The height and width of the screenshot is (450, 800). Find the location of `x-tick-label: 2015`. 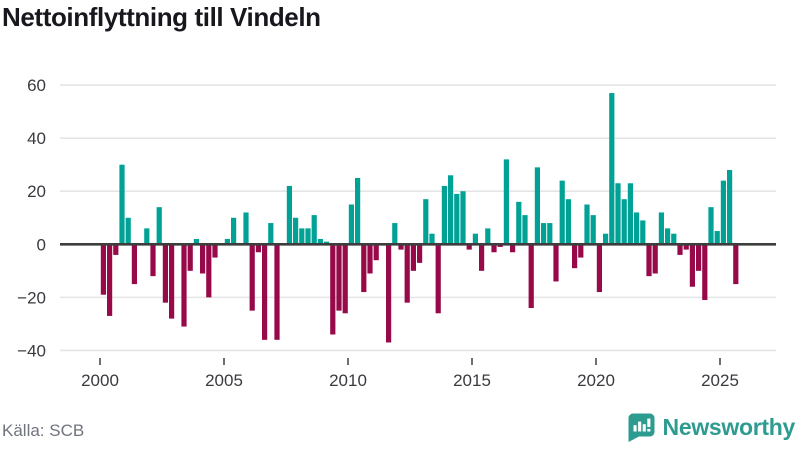

x-tick-label: 2015 is located at coordinates (472, 380).